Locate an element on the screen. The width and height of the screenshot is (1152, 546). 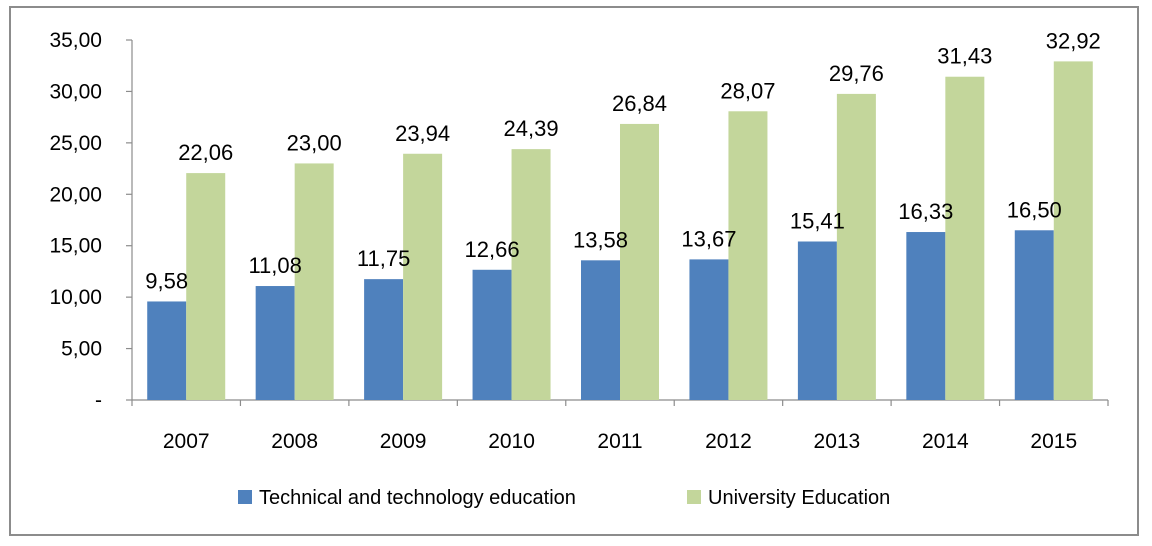
data-label: 12,66 is located at coordinates (492, 249).